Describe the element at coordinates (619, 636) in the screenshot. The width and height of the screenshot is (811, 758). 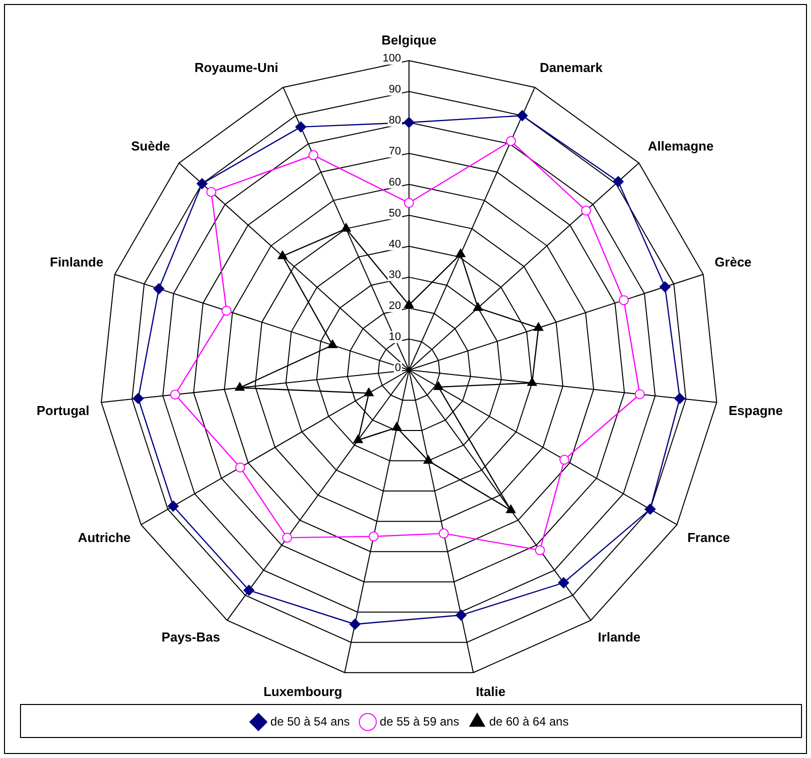
I see `spoke-label: Irlande` at that location.